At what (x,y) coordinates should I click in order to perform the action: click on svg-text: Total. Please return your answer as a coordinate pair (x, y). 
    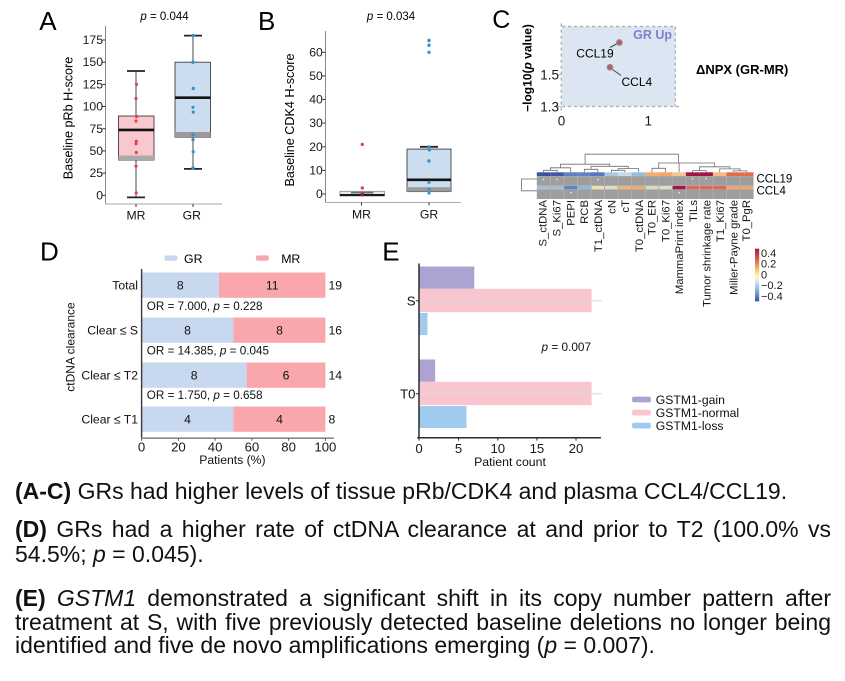
    Looking at the image, I should click on (125, 286).